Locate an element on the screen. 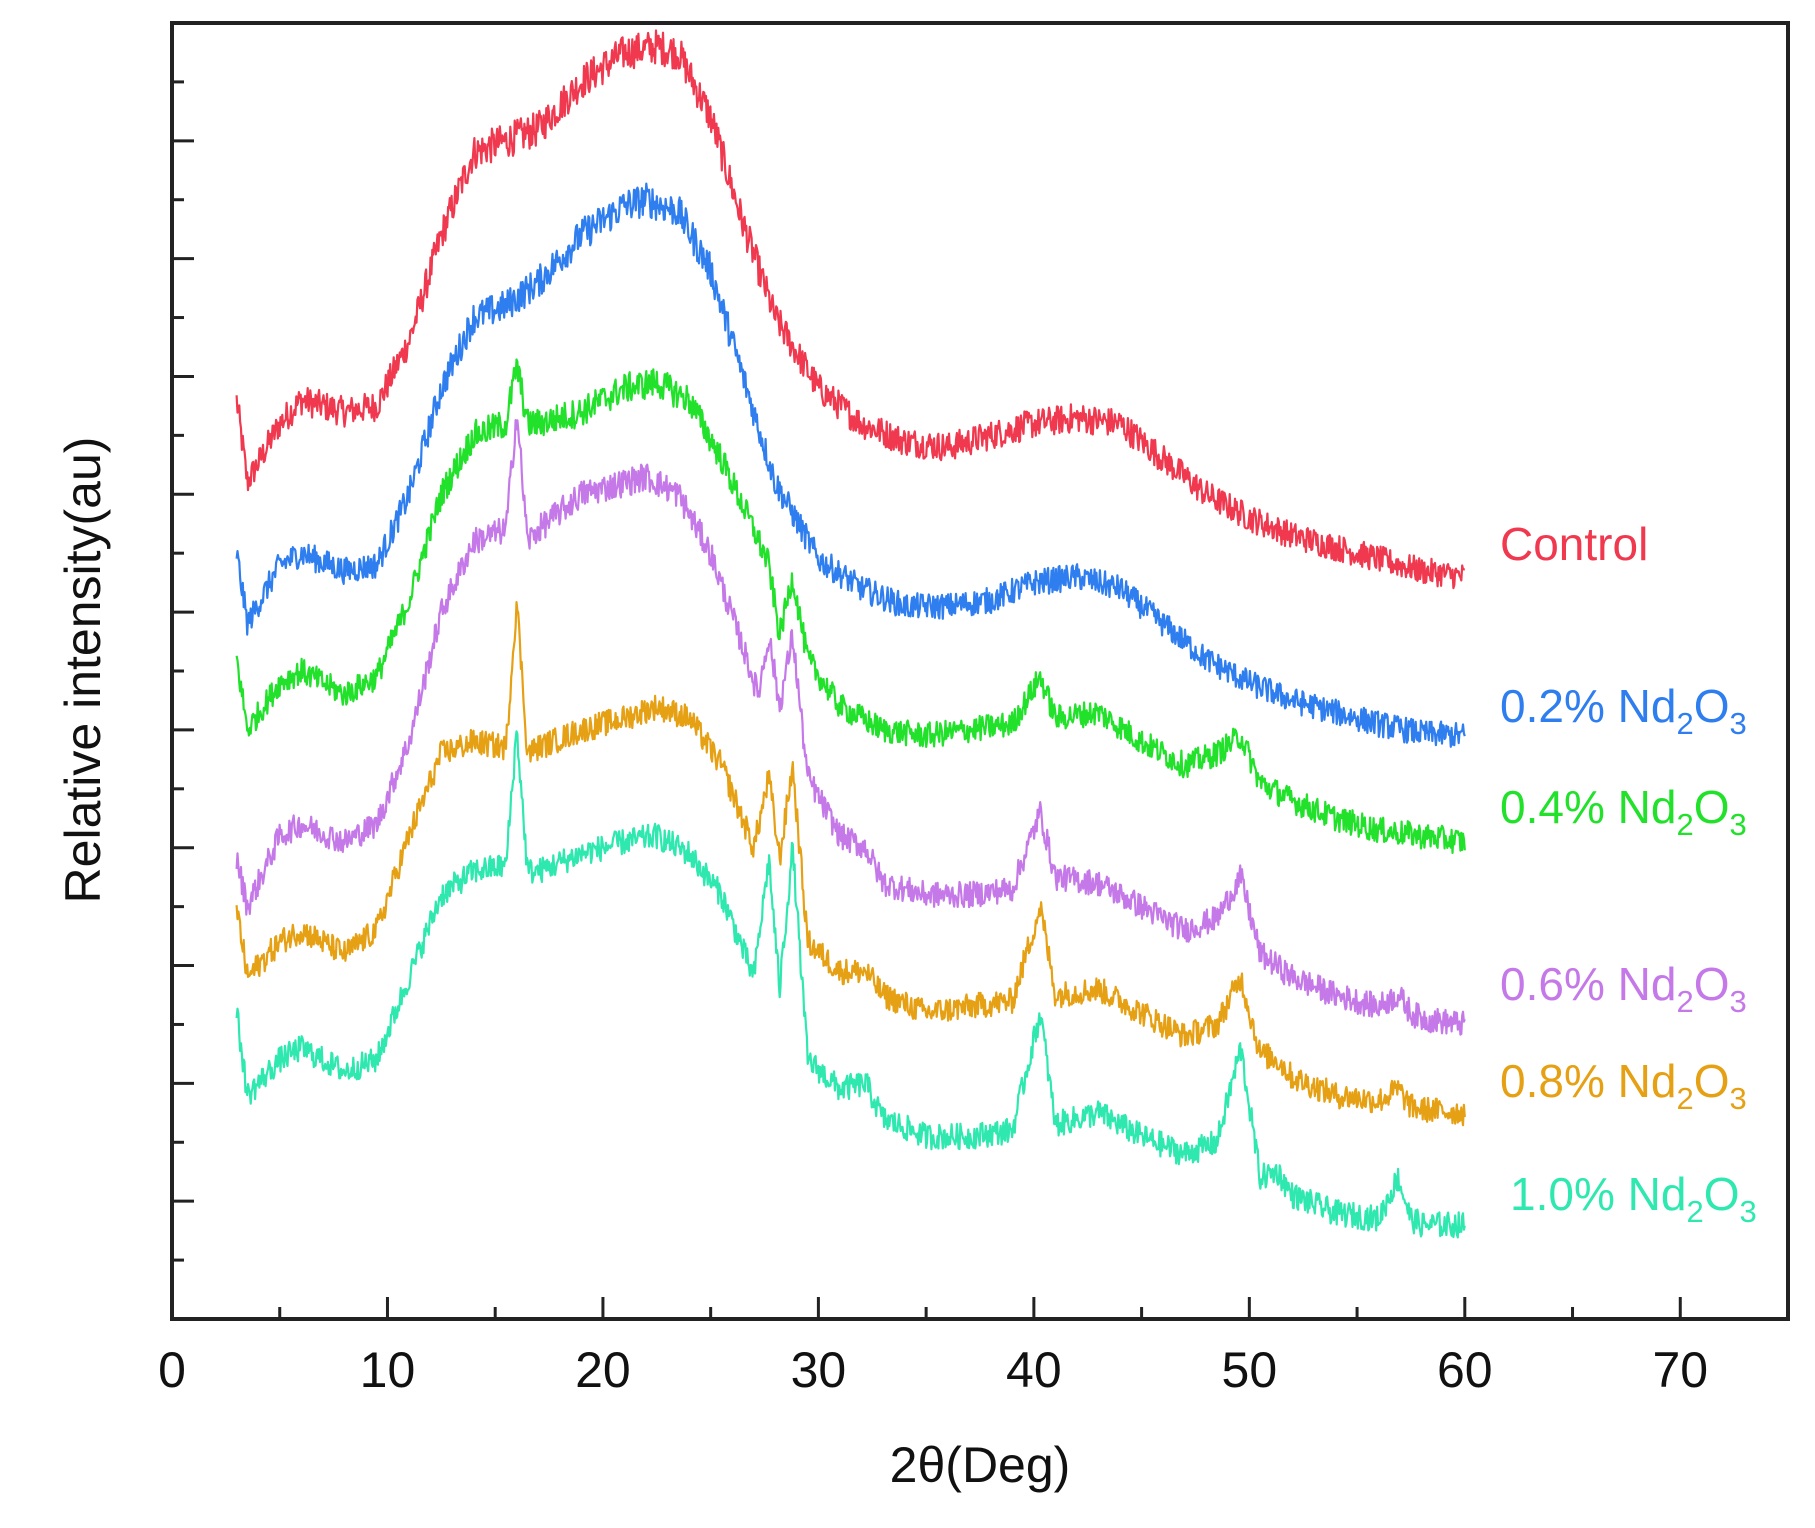 Image resolution: width=1815 pixels, height=1528 pixels. legend-label: 0.6% Nd2O3 is located at coordinates (1623, 988).